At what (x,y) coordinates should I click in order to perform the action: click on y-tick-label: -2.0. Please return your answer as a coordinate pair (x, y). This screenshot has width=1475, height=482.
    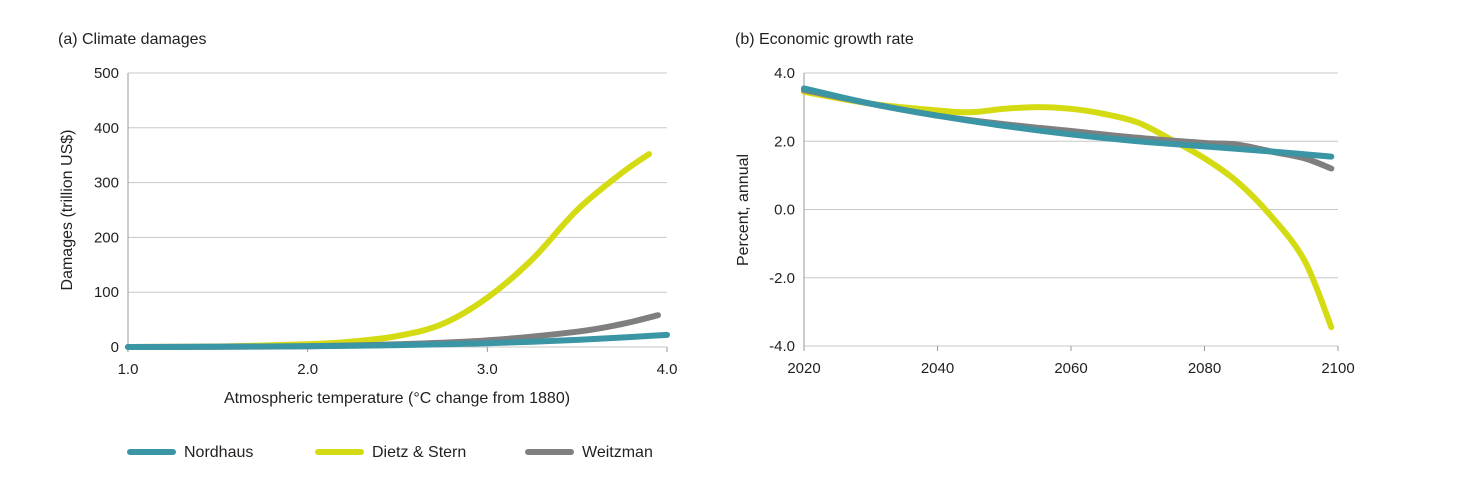
    Looking at the image, I should click on (782, 278).